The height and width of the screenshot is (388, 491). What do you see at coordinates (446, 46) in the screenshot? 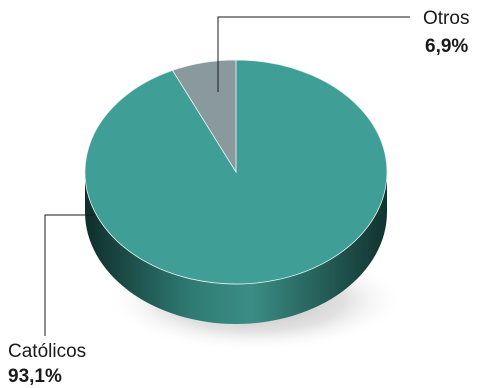
I see `slice-value-otros: 6,9%` at bounding box center [446, 46].